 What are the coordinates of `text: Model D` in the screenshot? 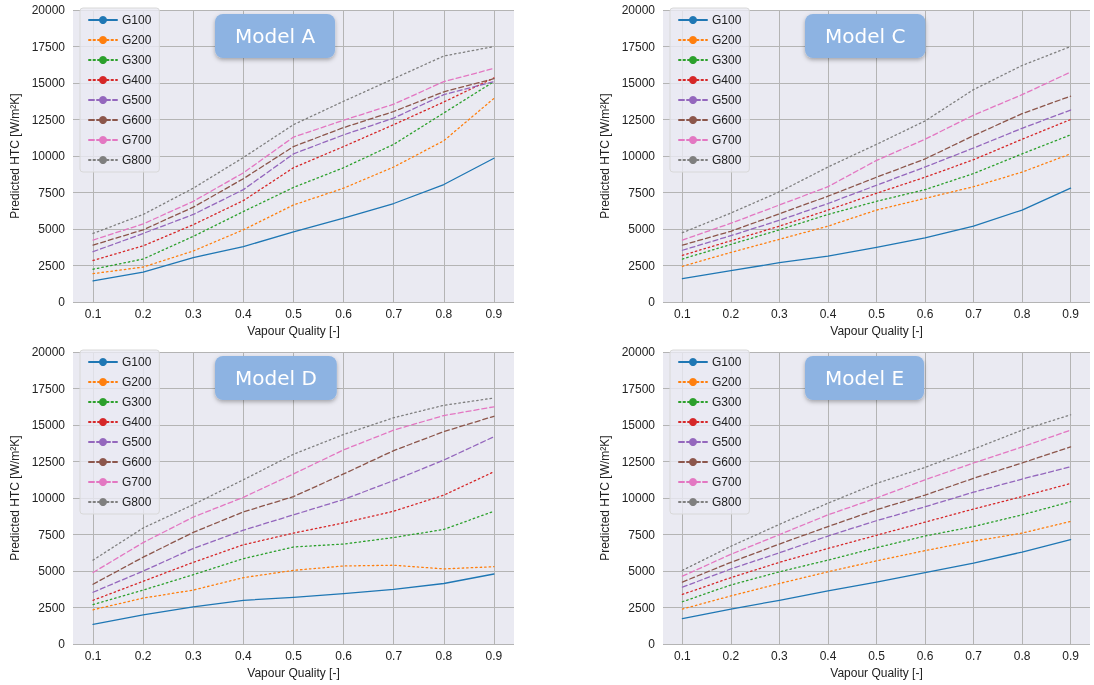 It's located at (276, 378).